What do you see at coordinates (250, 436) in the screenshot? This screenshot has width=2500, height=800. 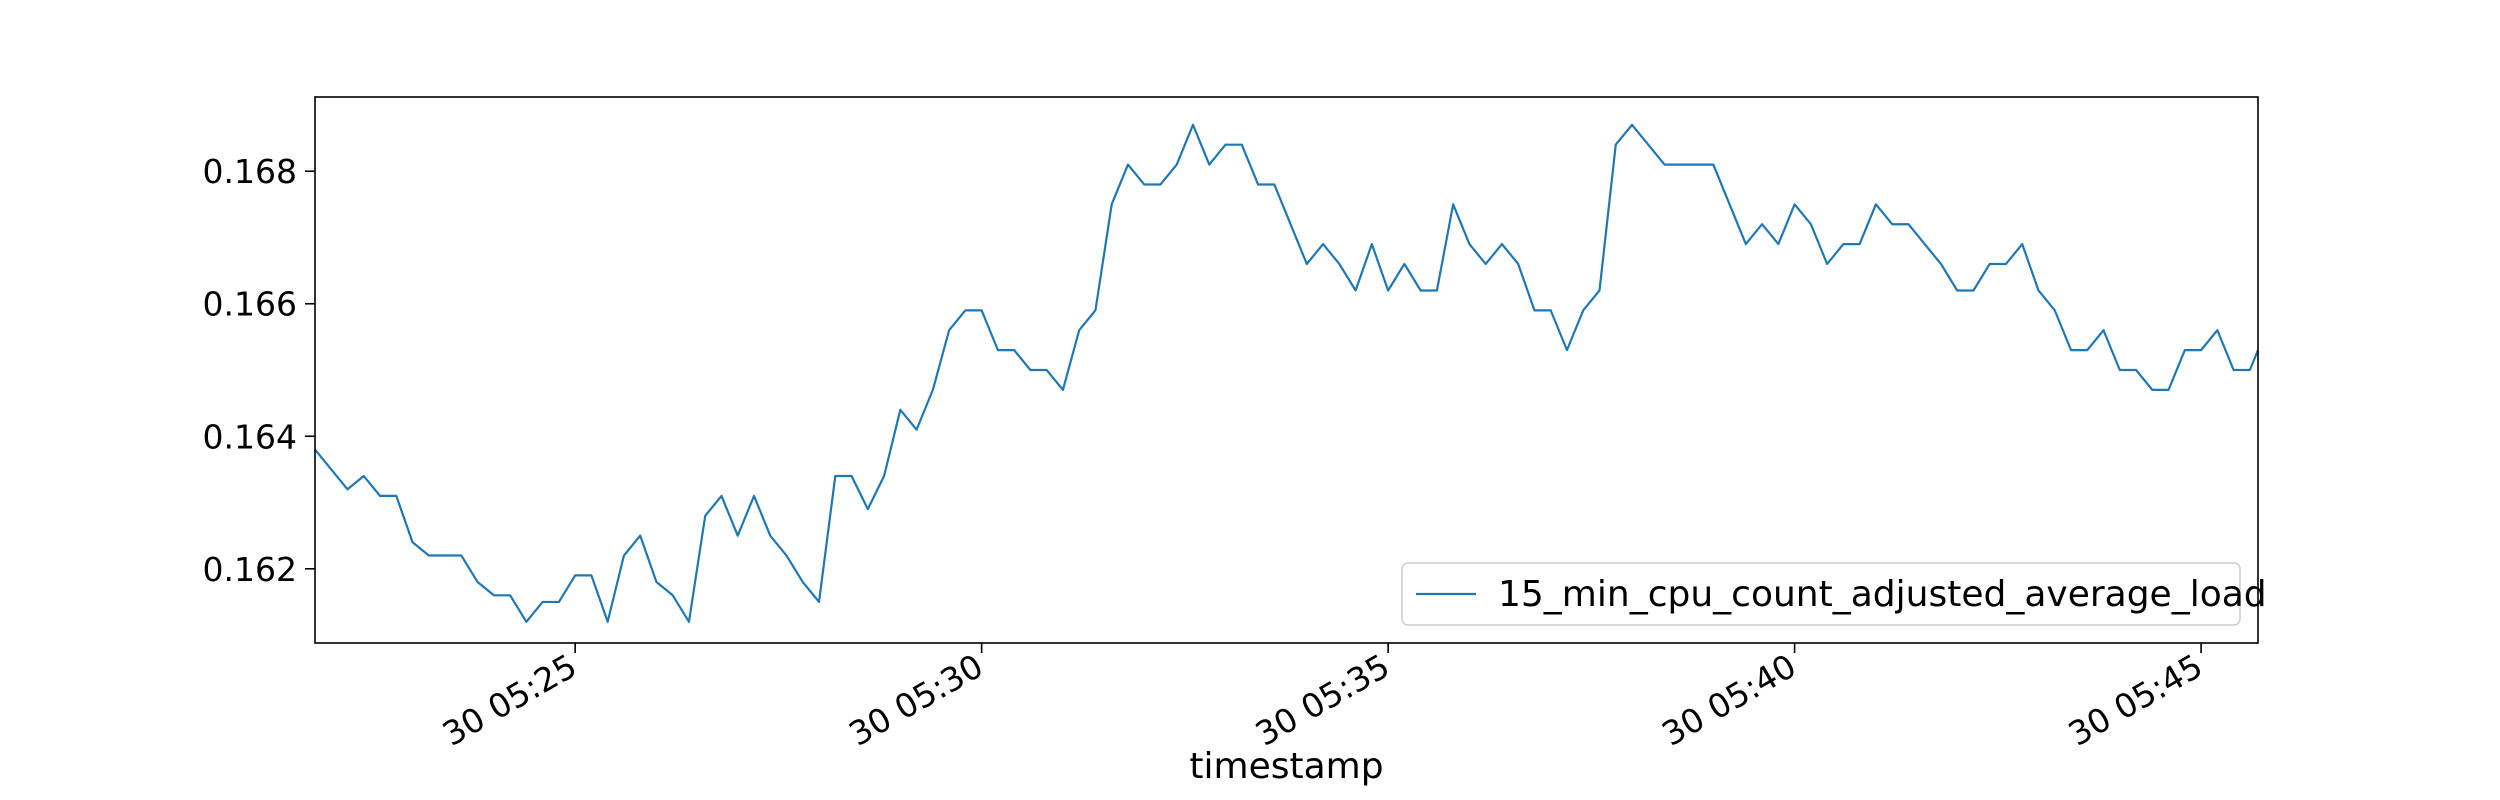 I see `y-tick-label: 0.164` at bounding box center [250, 436].